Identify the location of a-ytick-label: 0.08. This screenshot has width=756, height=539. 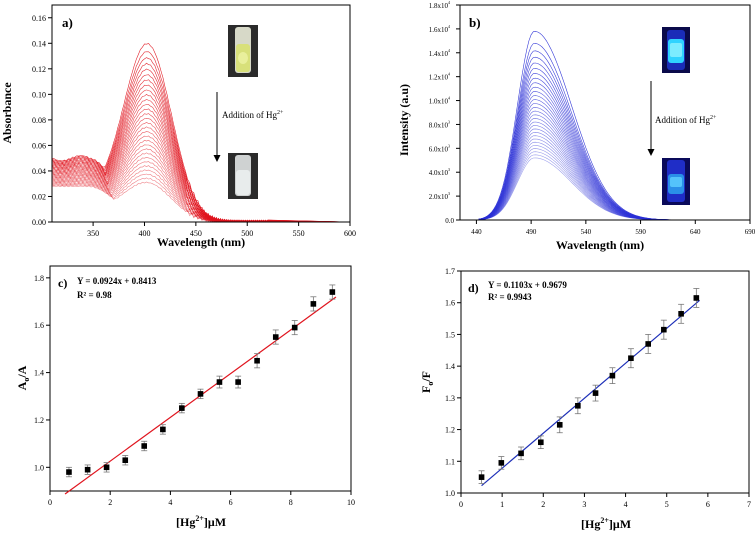
(39, 120).